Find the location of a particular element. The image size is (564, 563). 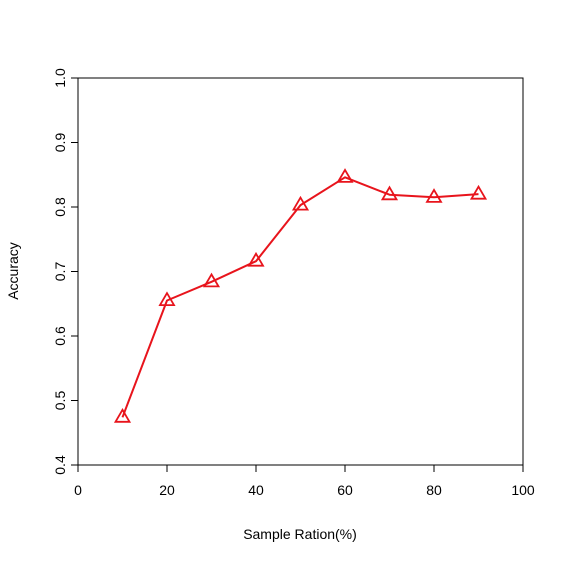

y-axis: 0.4 0.5 0.6 0.7 0.8 0.9 1.0 is located at coordinates (65, 271).